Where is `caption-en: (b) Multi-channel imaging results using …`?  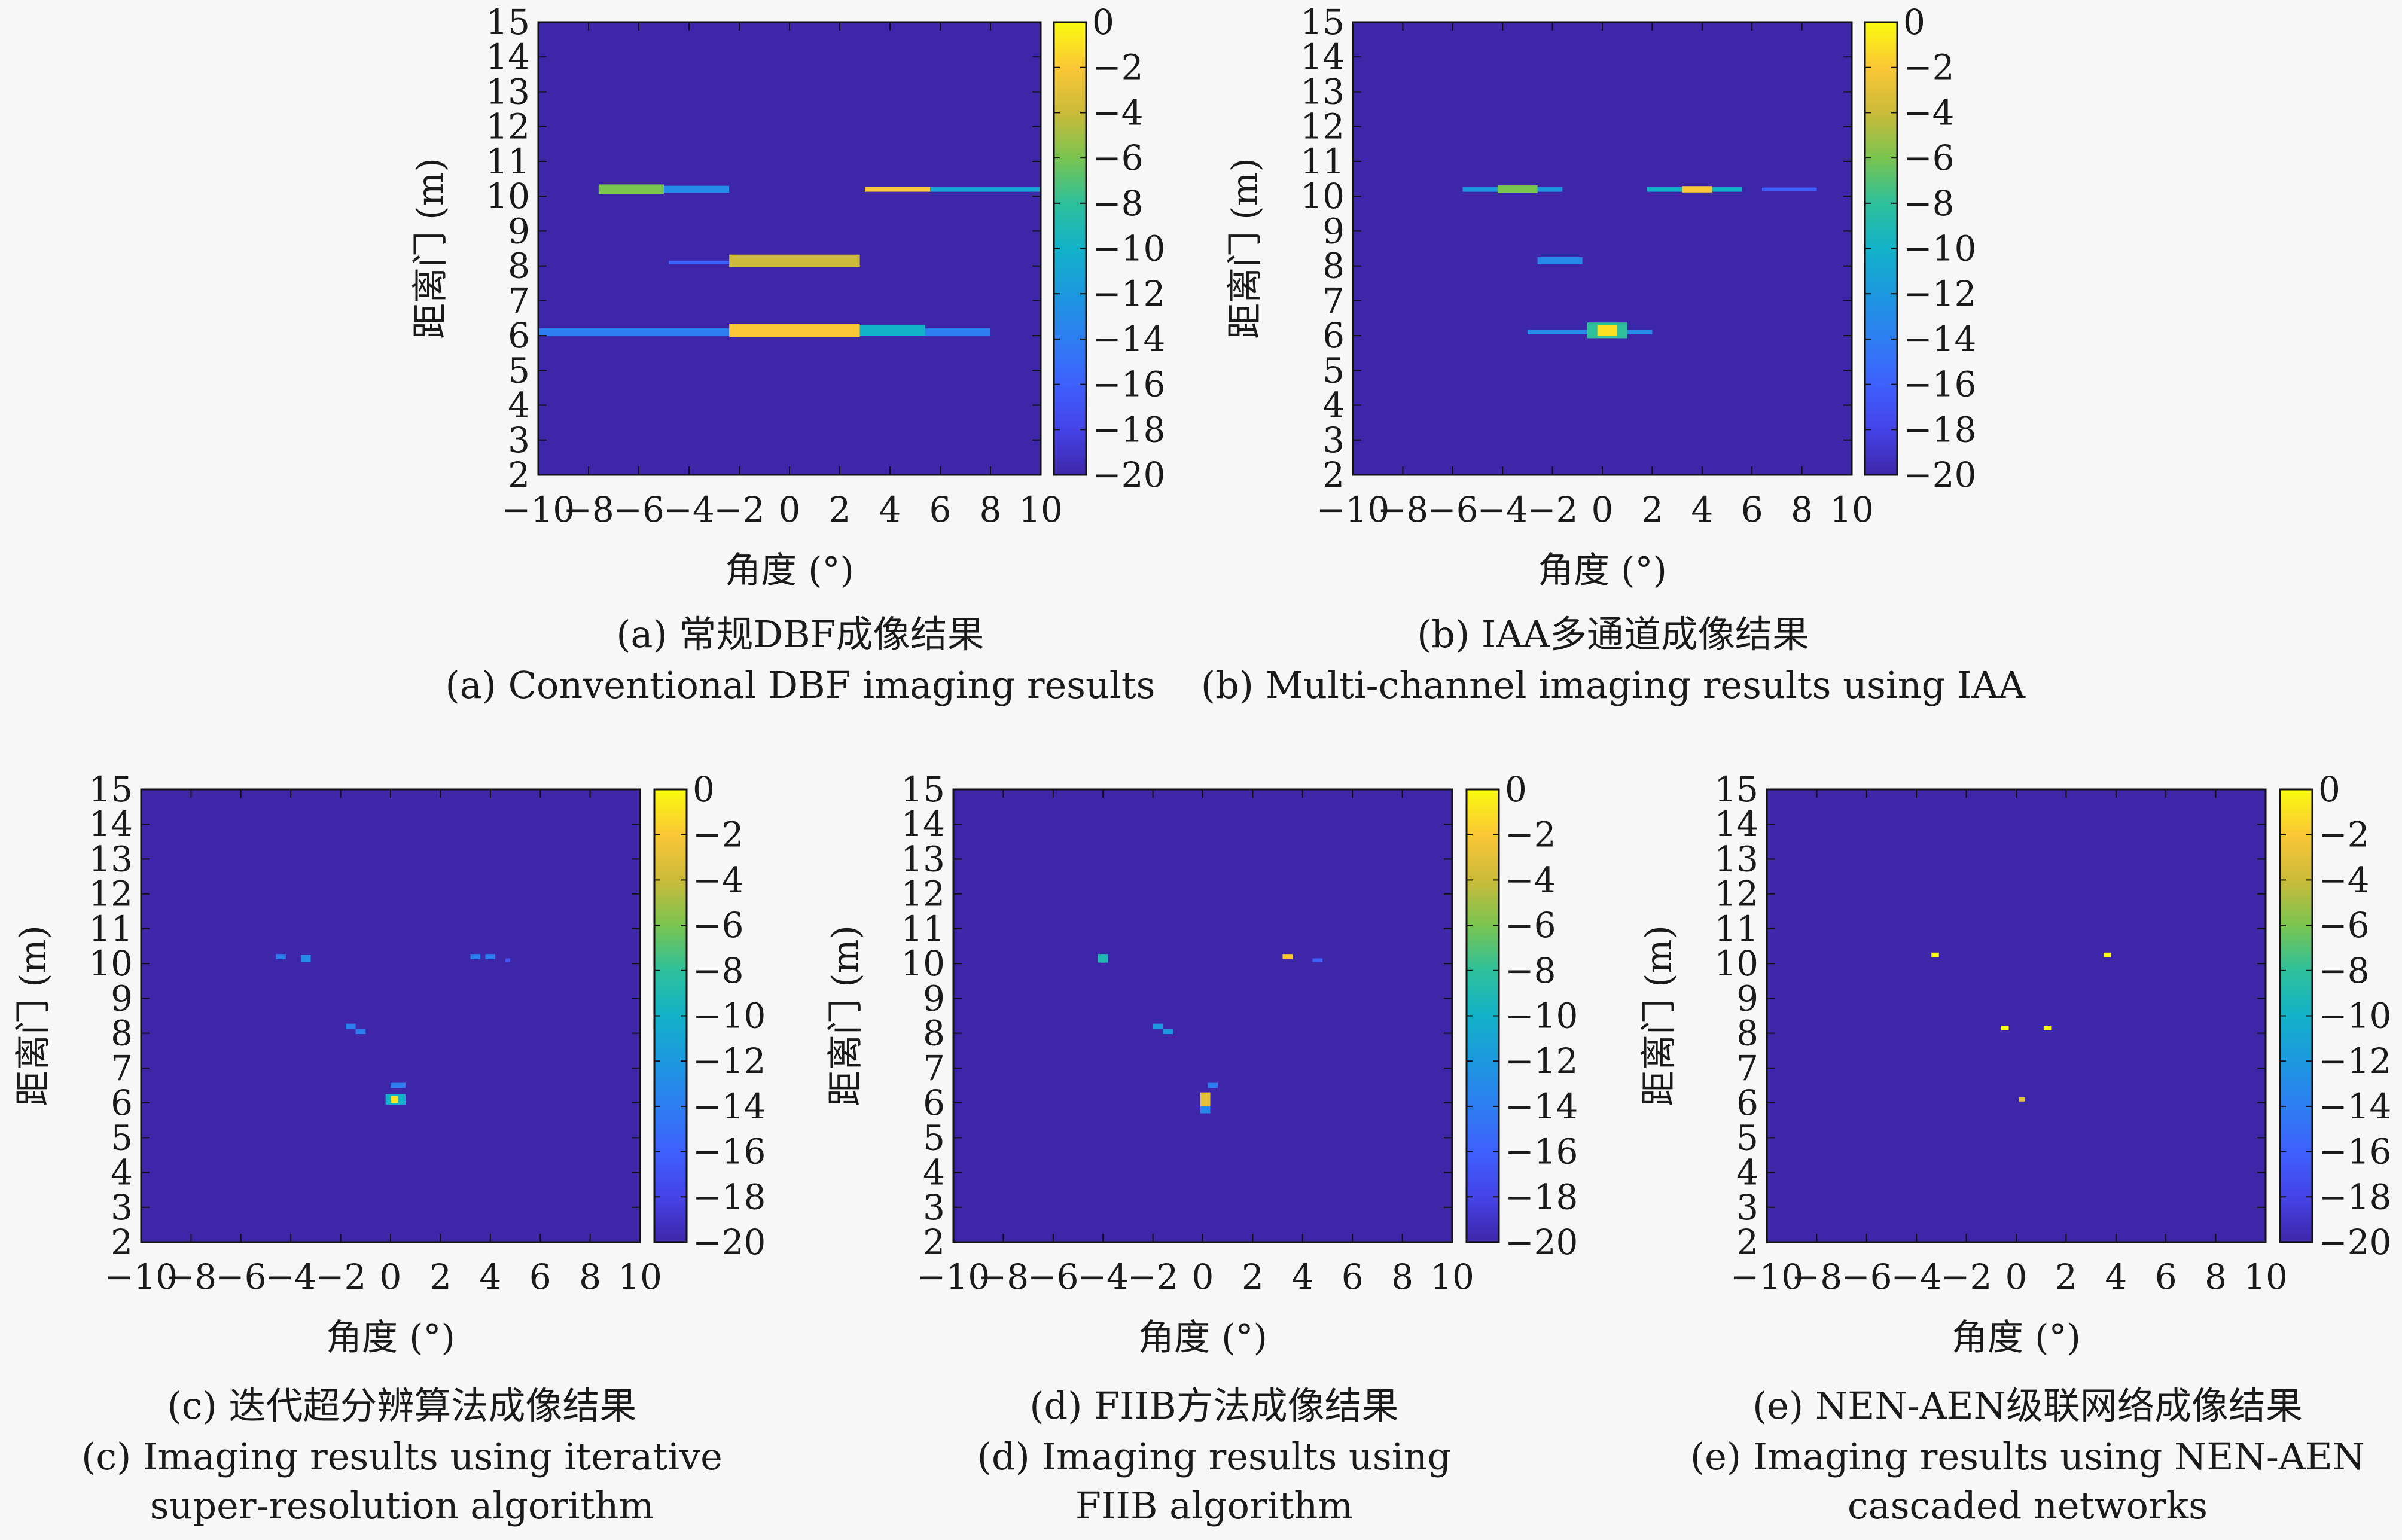 caption-en: (b) Multi-channel imaging results using … is located at coordinates (1613, 685).